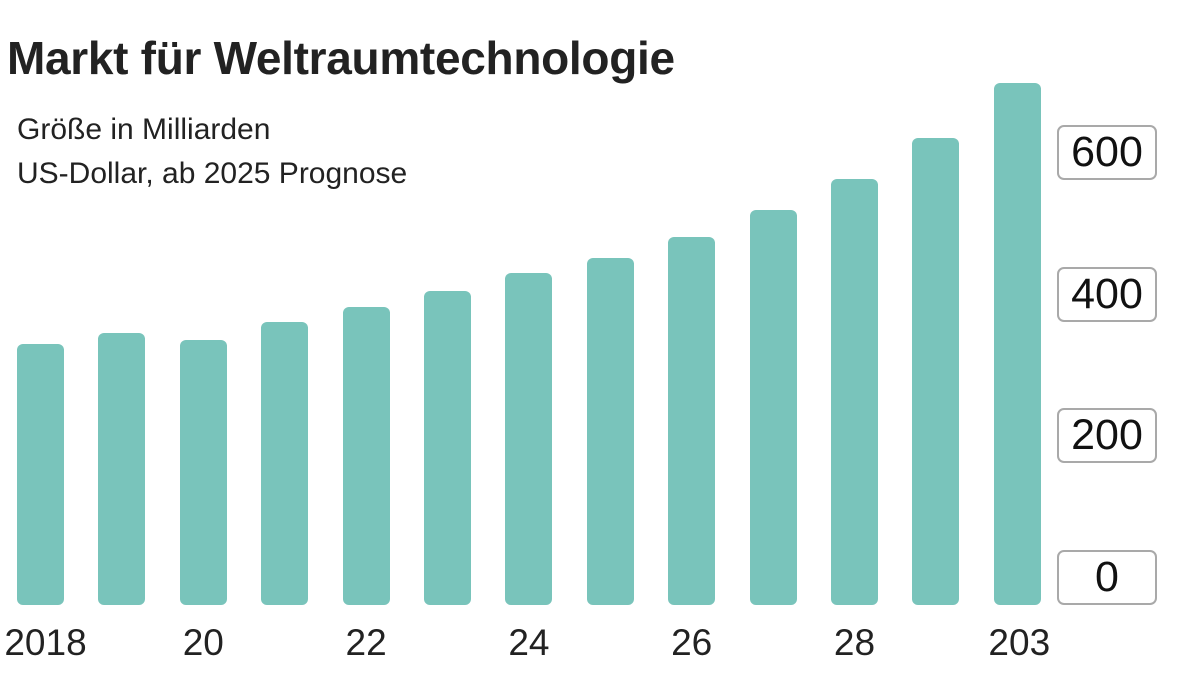 Image resolution: width=1200 pixels, height=688 pixels. What do you see at coordinates (447, 448) in the screenshot?
I see `bar-2023` at bounding box center [447, 448].